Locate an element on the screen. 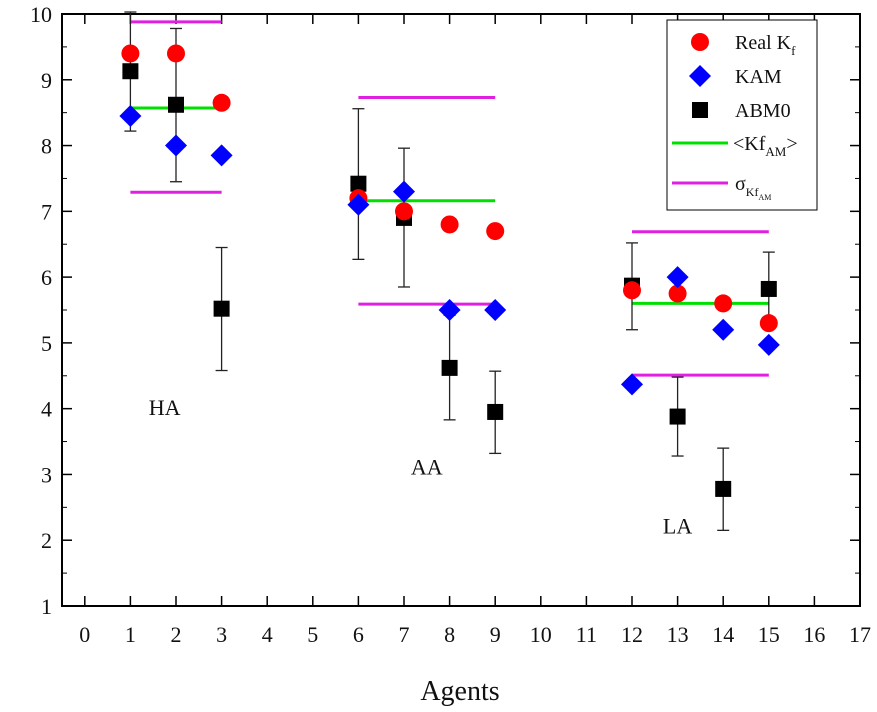  x-tick-label-1: 1 is located at coordinates (130, 634).